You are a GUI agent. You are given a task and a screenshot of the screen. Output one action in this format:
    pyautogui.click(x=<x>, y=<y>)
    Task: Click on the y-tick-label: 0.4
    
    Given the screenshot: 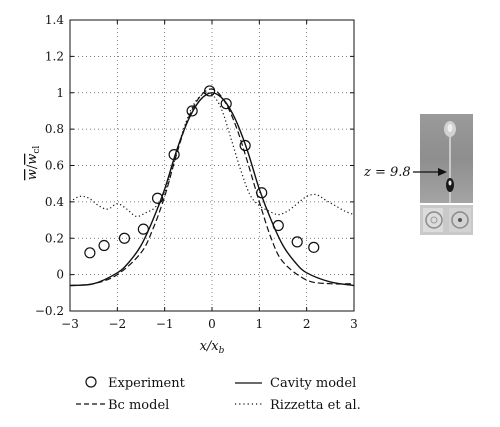 What is the action you would take?
    pyautogui.click(x=54, y=202)
    